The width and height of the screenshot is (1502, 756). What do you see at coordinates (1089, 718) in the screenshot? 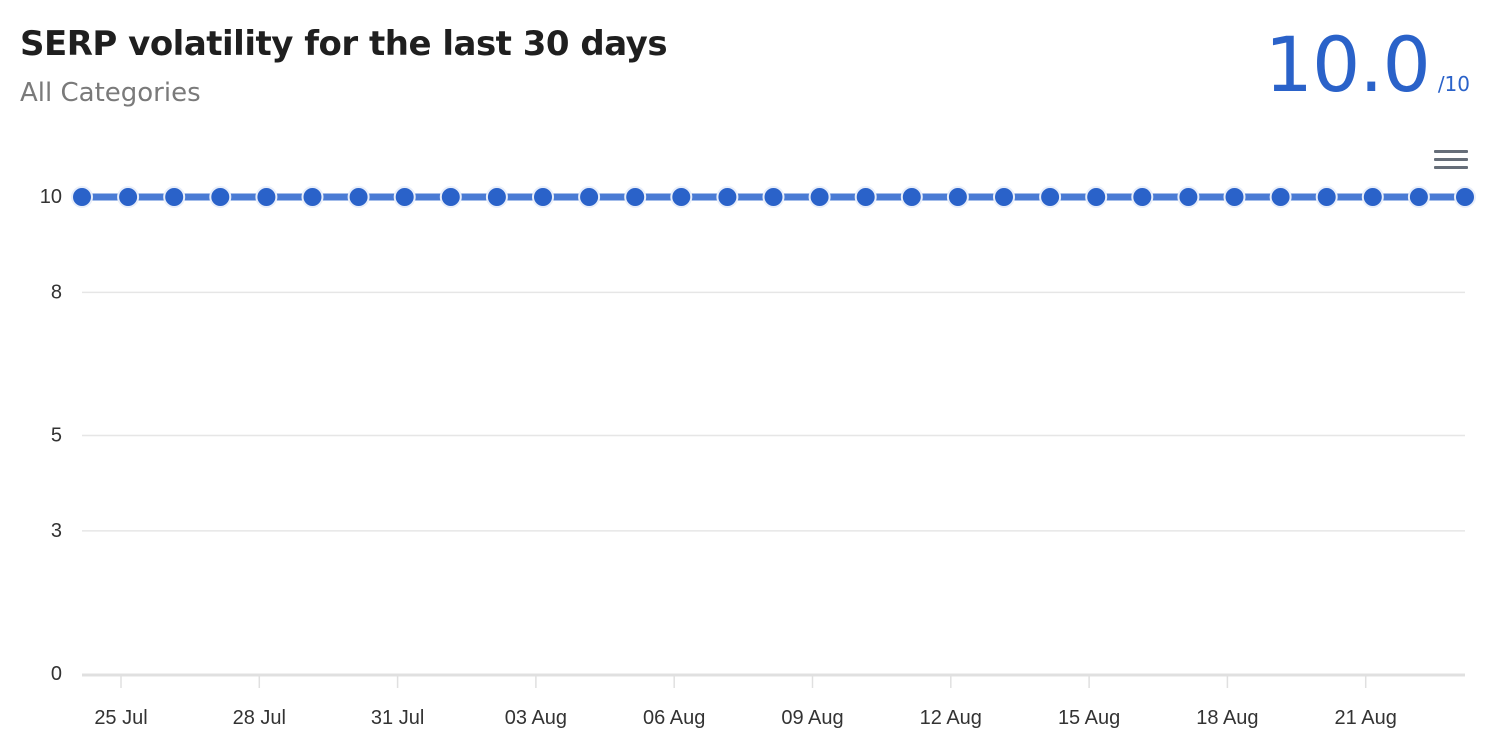
I see `x-tick-label: 15 Aug` at bounding box center [1089, 718].